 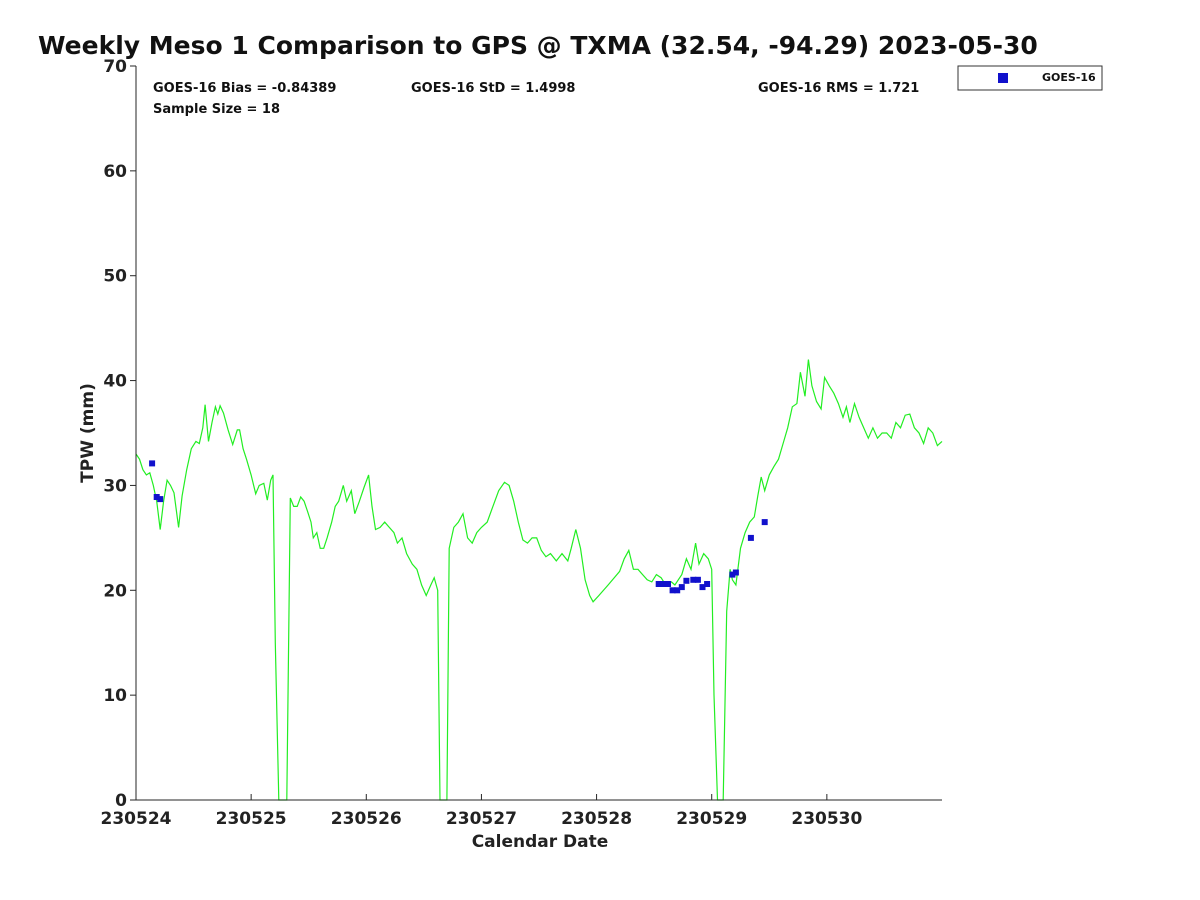 I want to click on legend: GOES-16, so click(x=1030, y=78).